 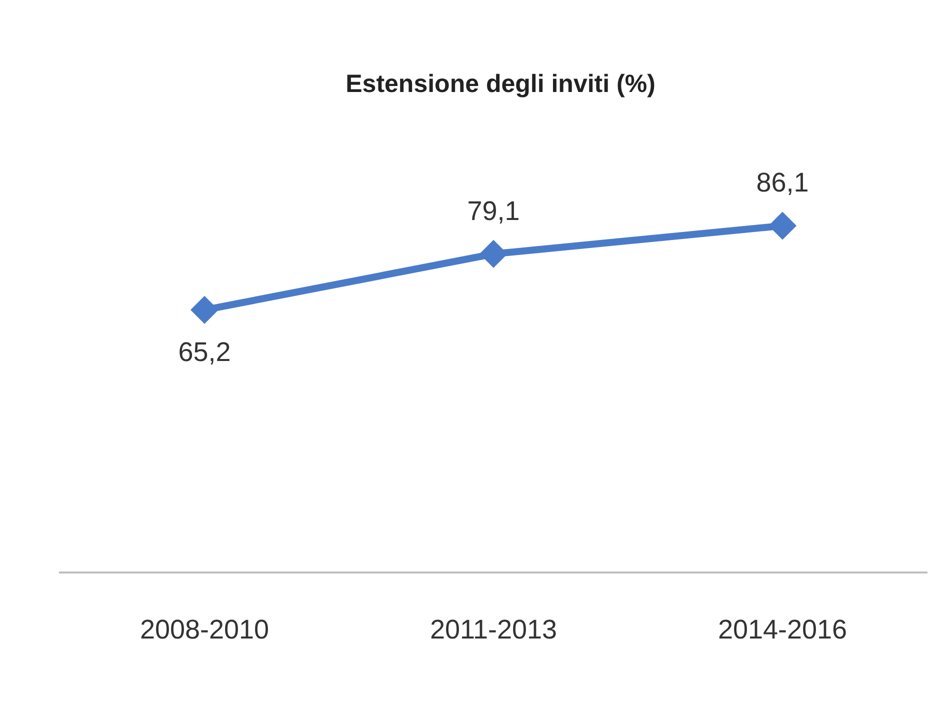 What do you see at coordinates (204, 351) in the screenshot?
I see `data-label: 65,2` at bounding box center [204, 351].